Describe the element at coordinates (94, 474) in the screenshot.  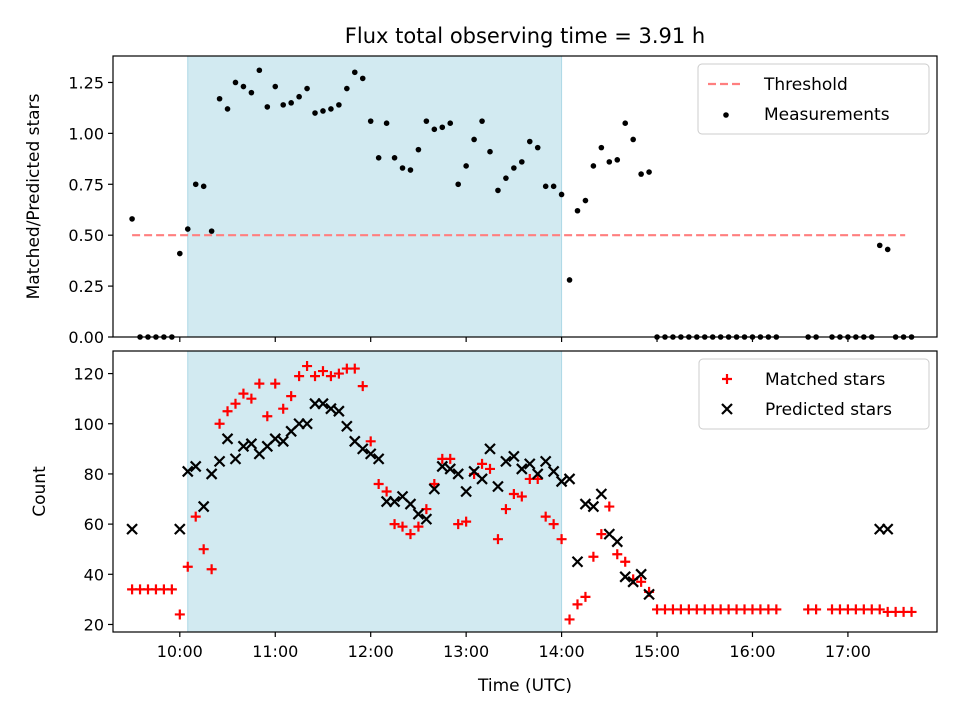
I see `y-tick-label: 80` at that location.